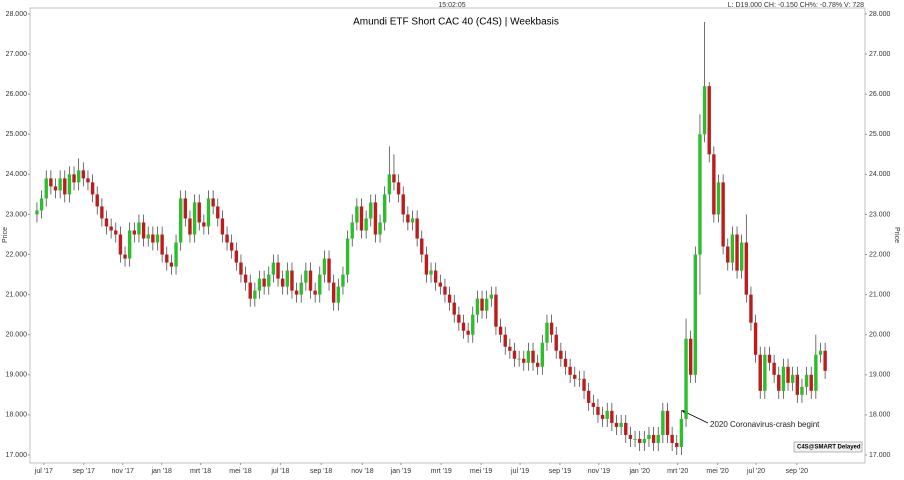 The height and width of the screenshot is (480, 904). What do you see at coordinates (43, 471) in the screenshot?
I see `x-tick-label: jul '17` at bounding box center [43, 471].